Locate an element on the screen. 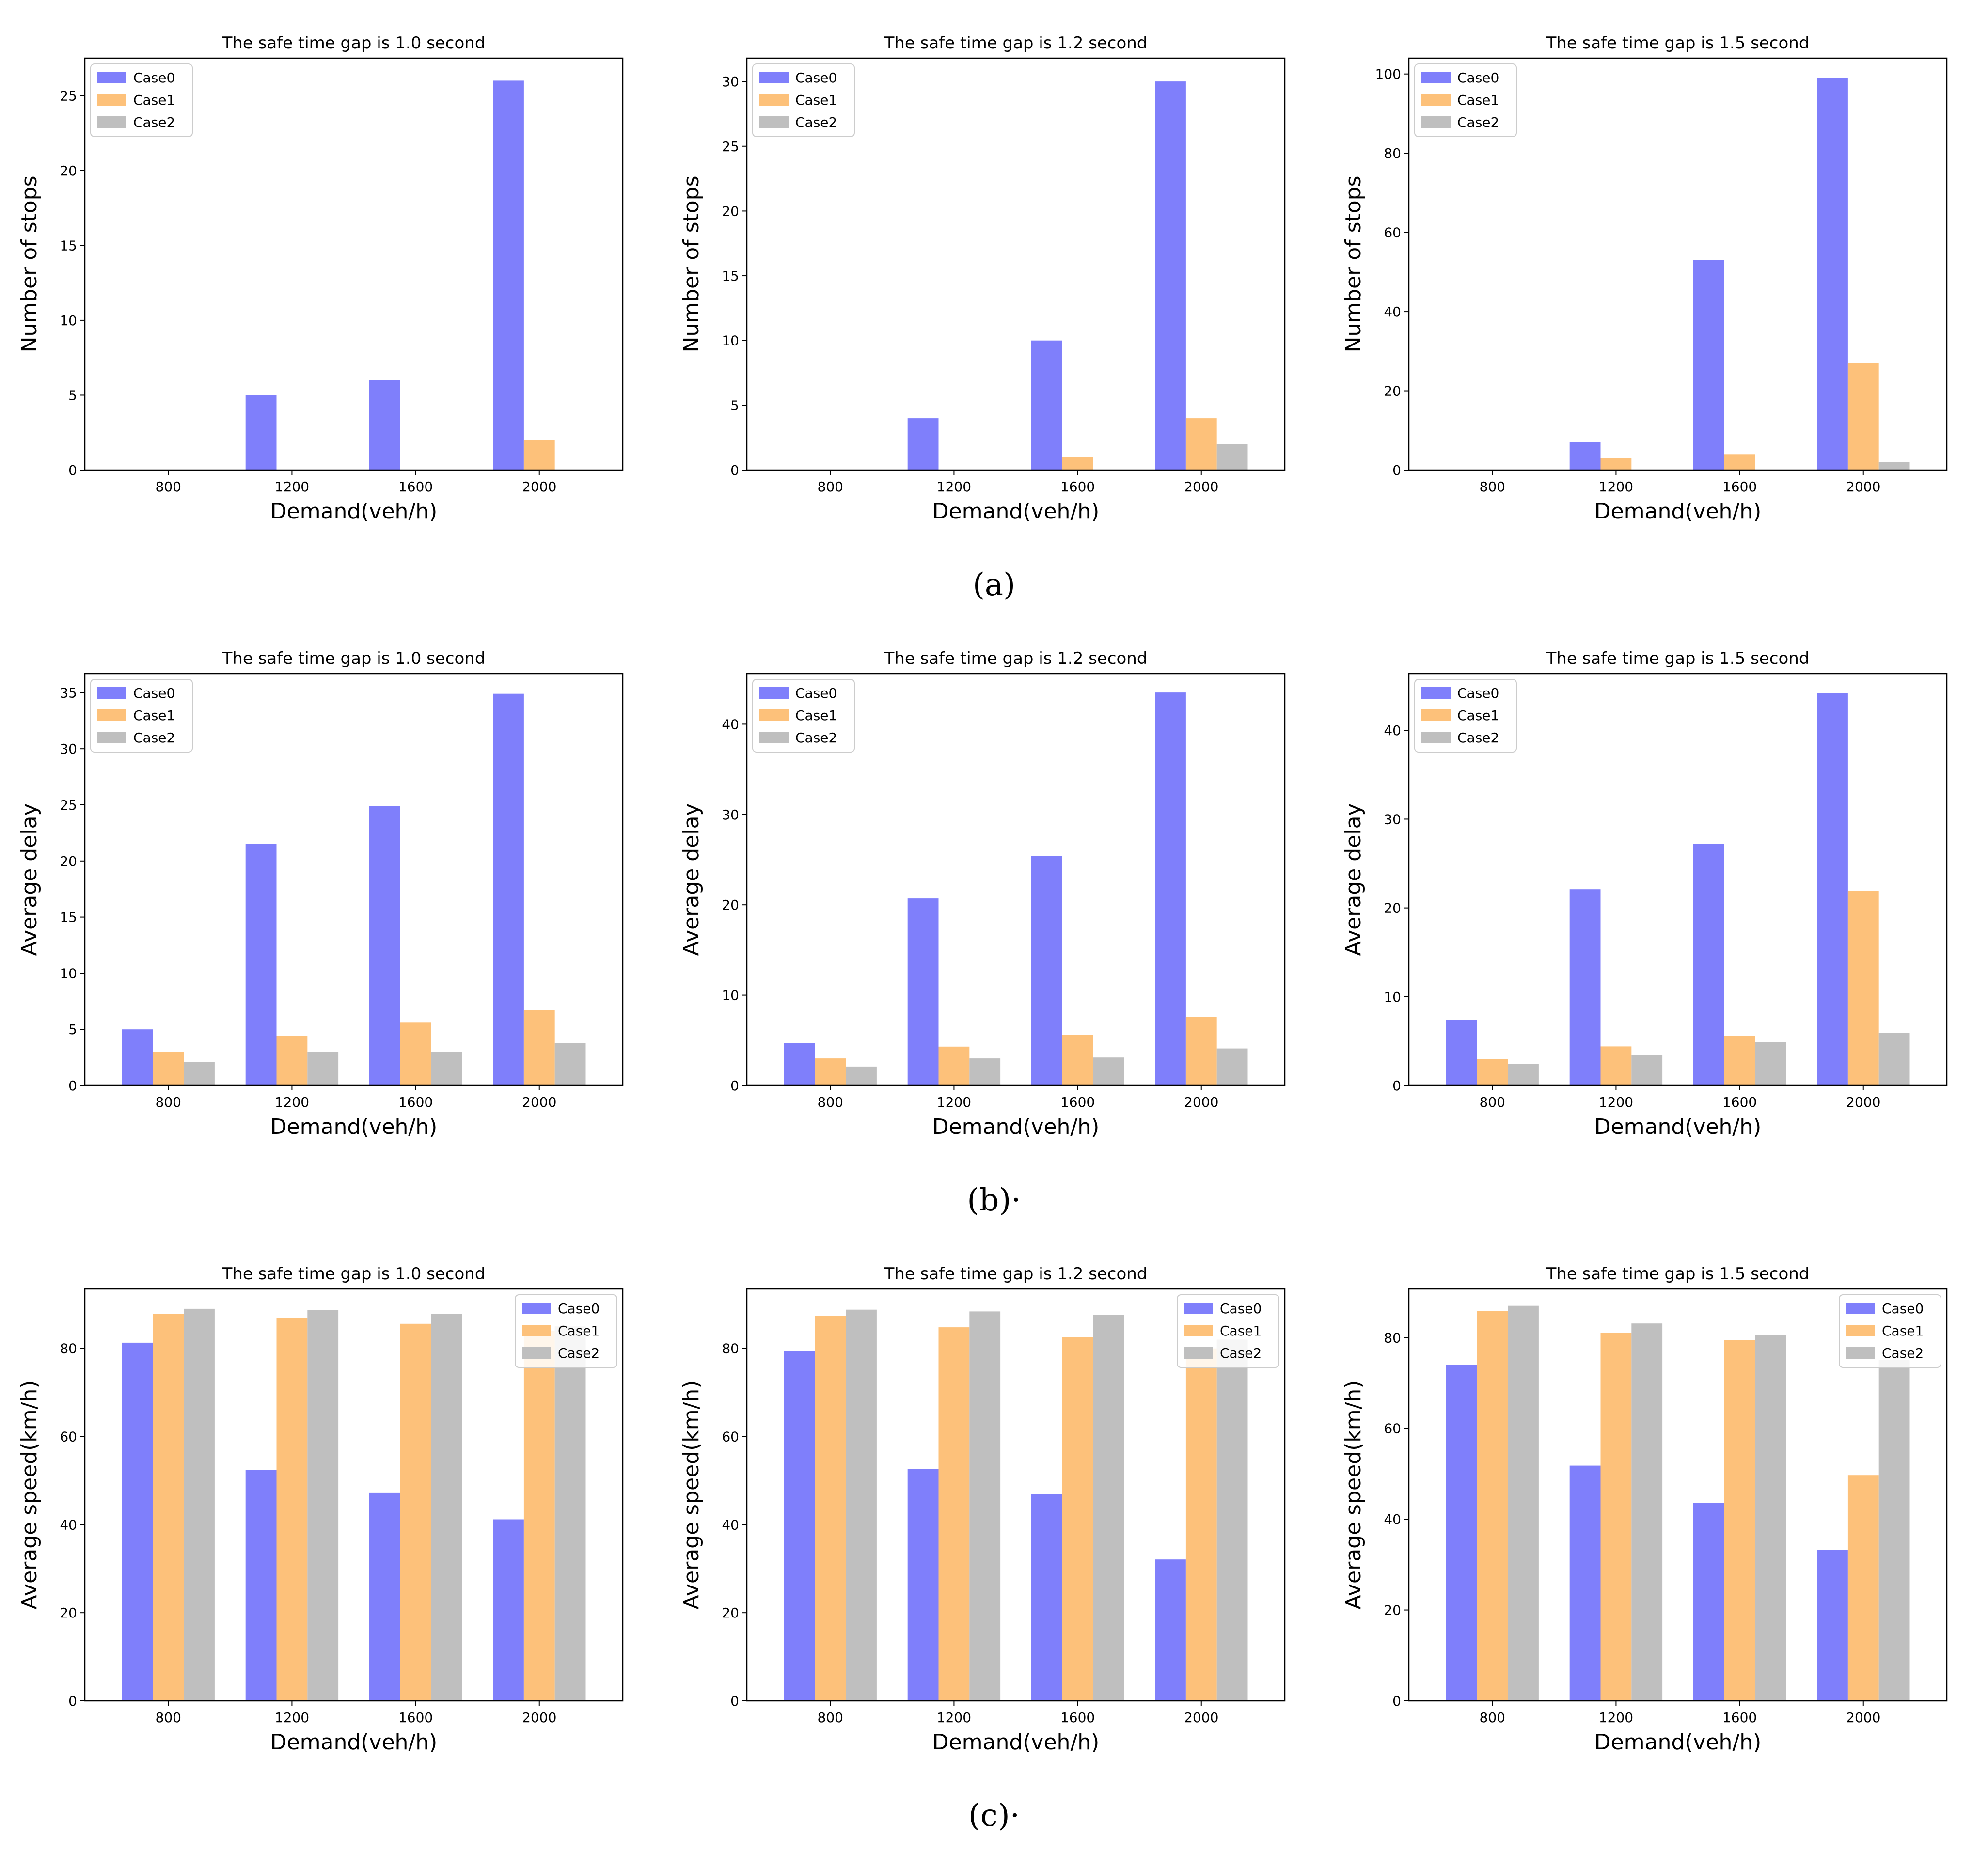  y-axis-label: Average speed(km/h) is located at coordinates (1354, 1495).